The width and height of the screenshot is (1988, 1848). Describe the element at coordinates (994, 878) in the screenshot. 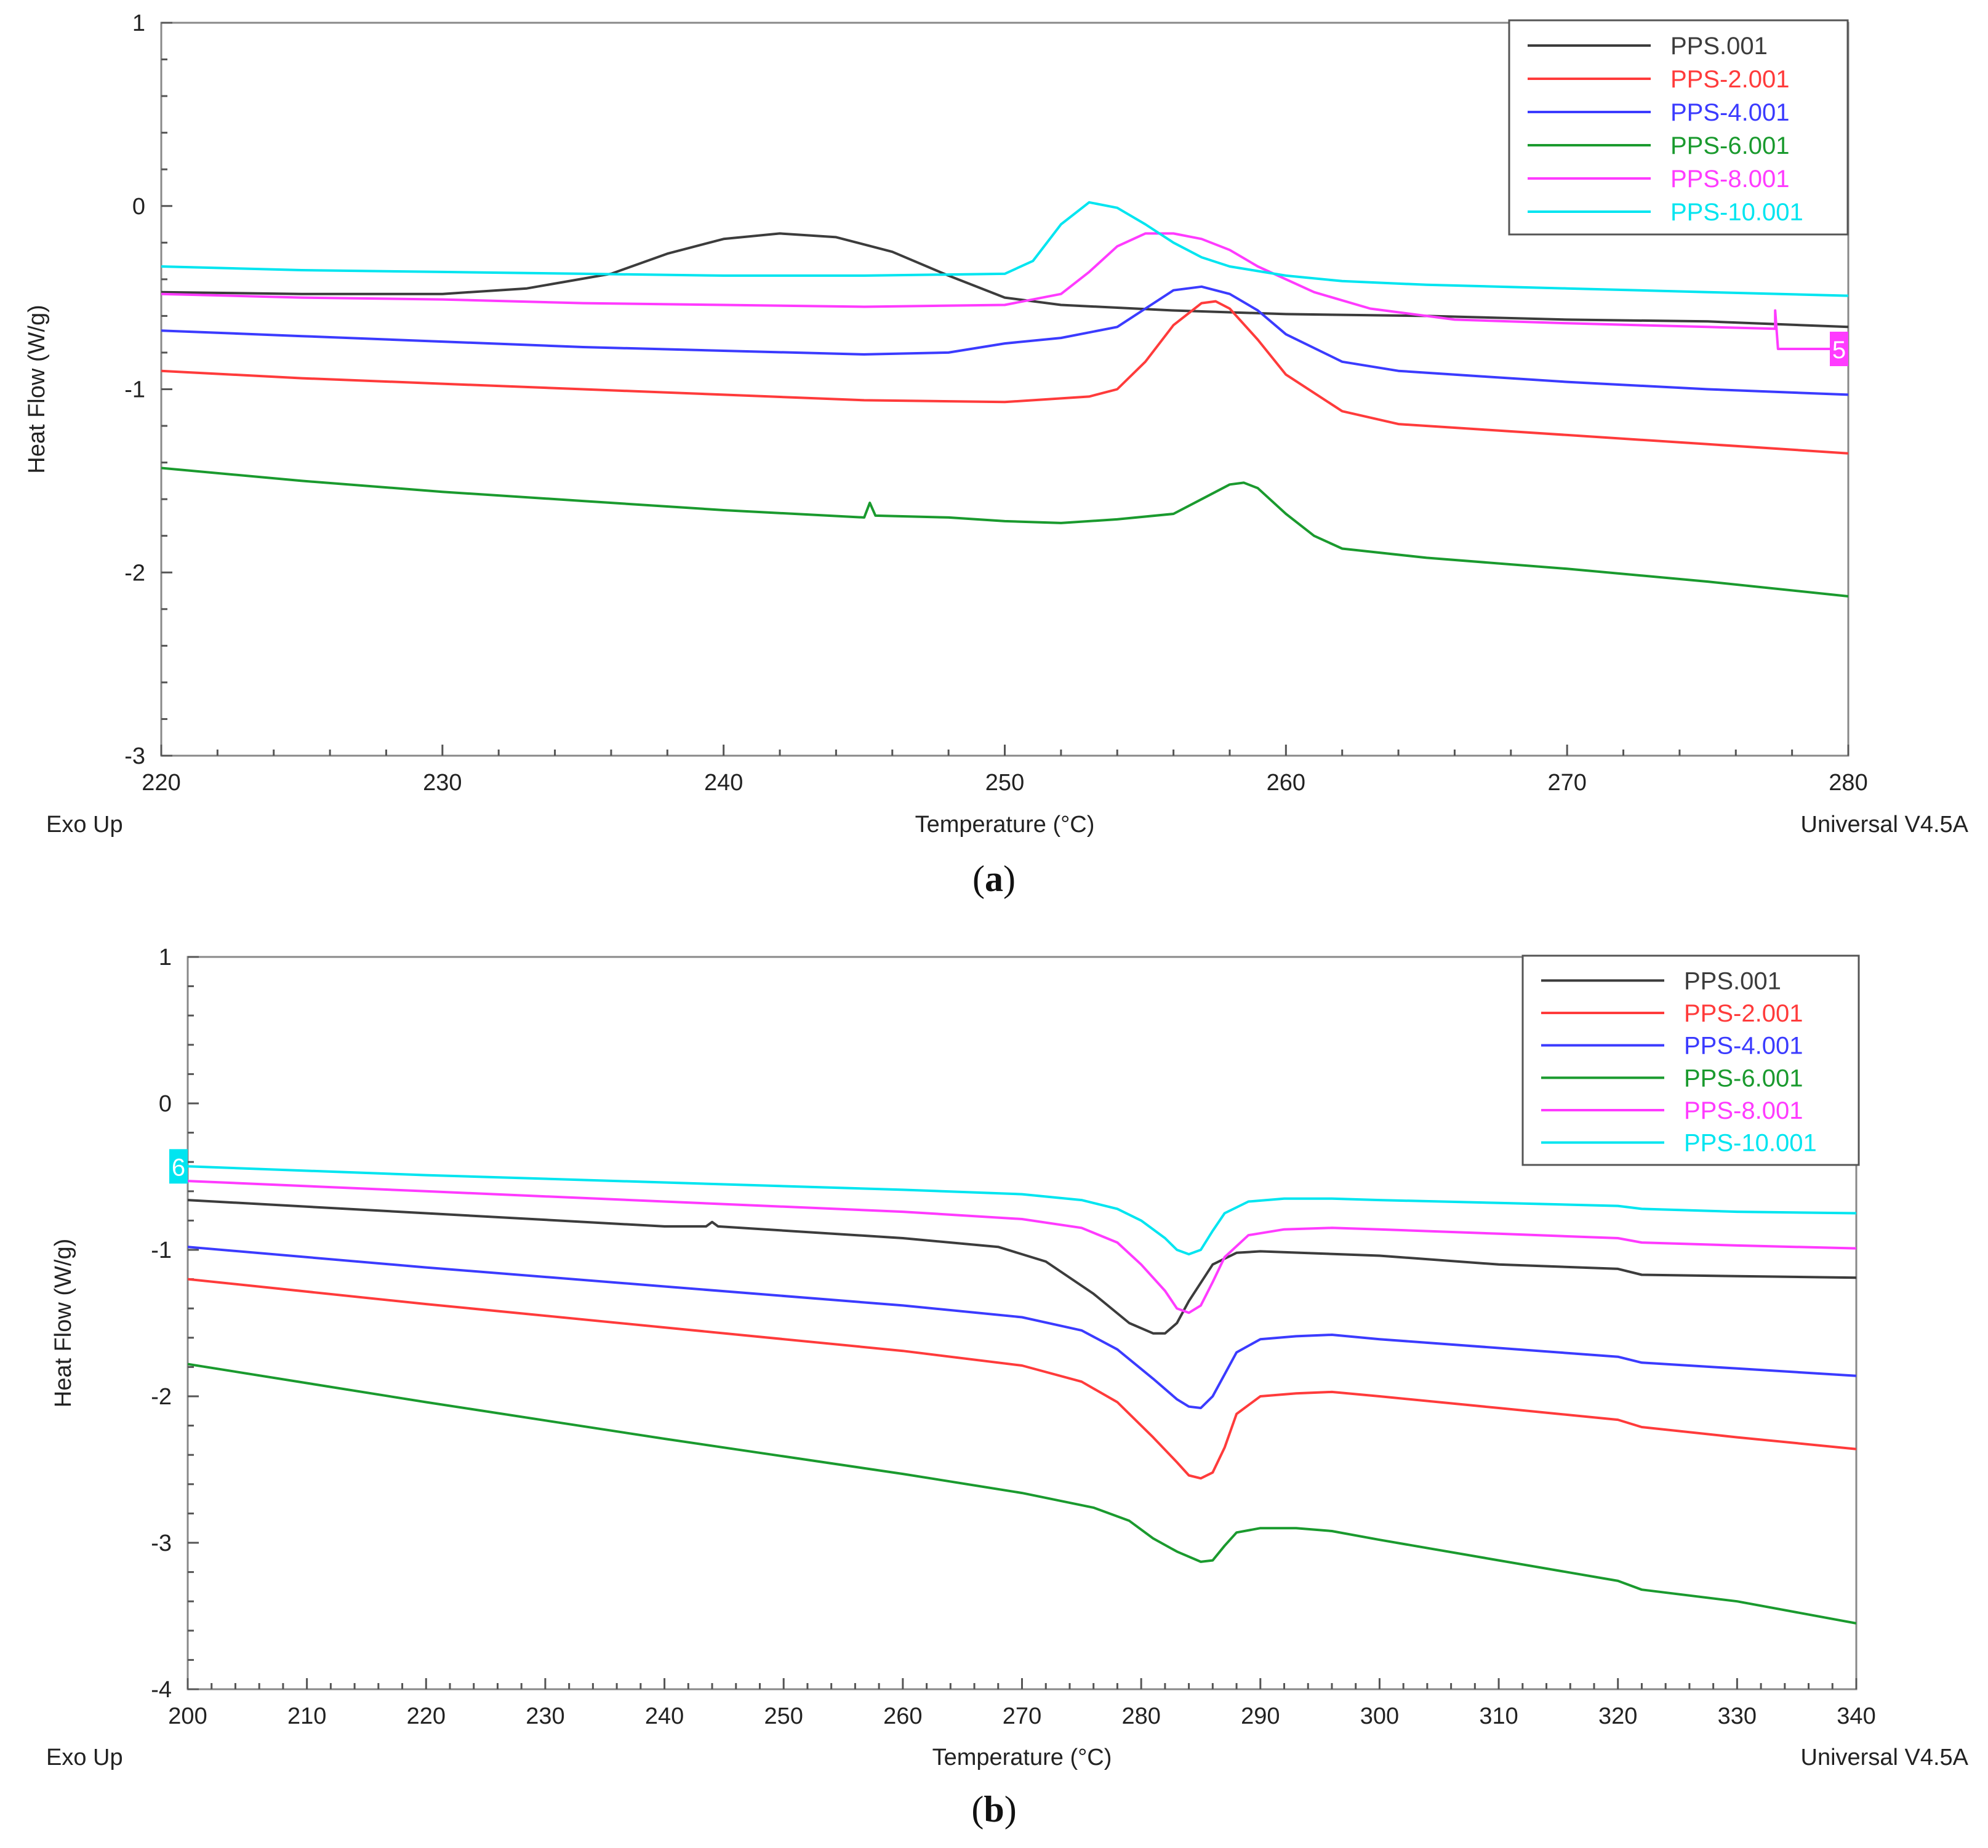

I see `panel-label: (a)` at that location.